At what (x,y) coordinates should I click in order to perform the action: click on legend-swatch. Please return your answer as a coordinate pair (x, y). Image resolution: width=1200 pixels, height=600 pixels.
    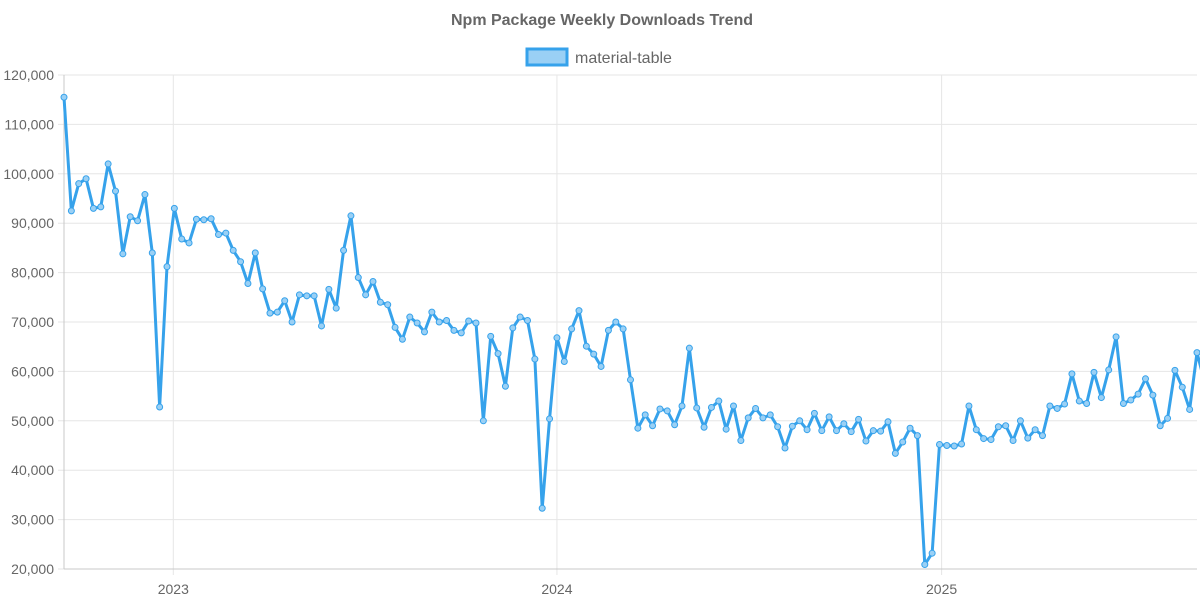
    Looking at the image, I should click on (547, 57).